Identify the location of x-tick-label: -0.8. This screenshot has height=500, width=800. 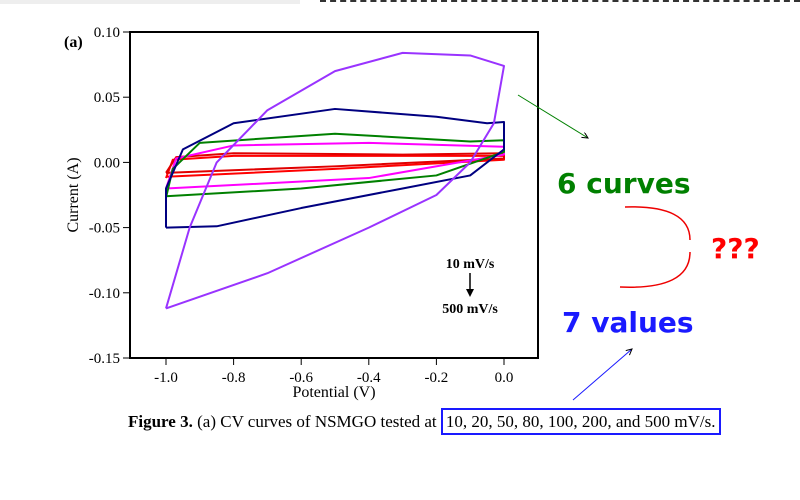
(234, 378).